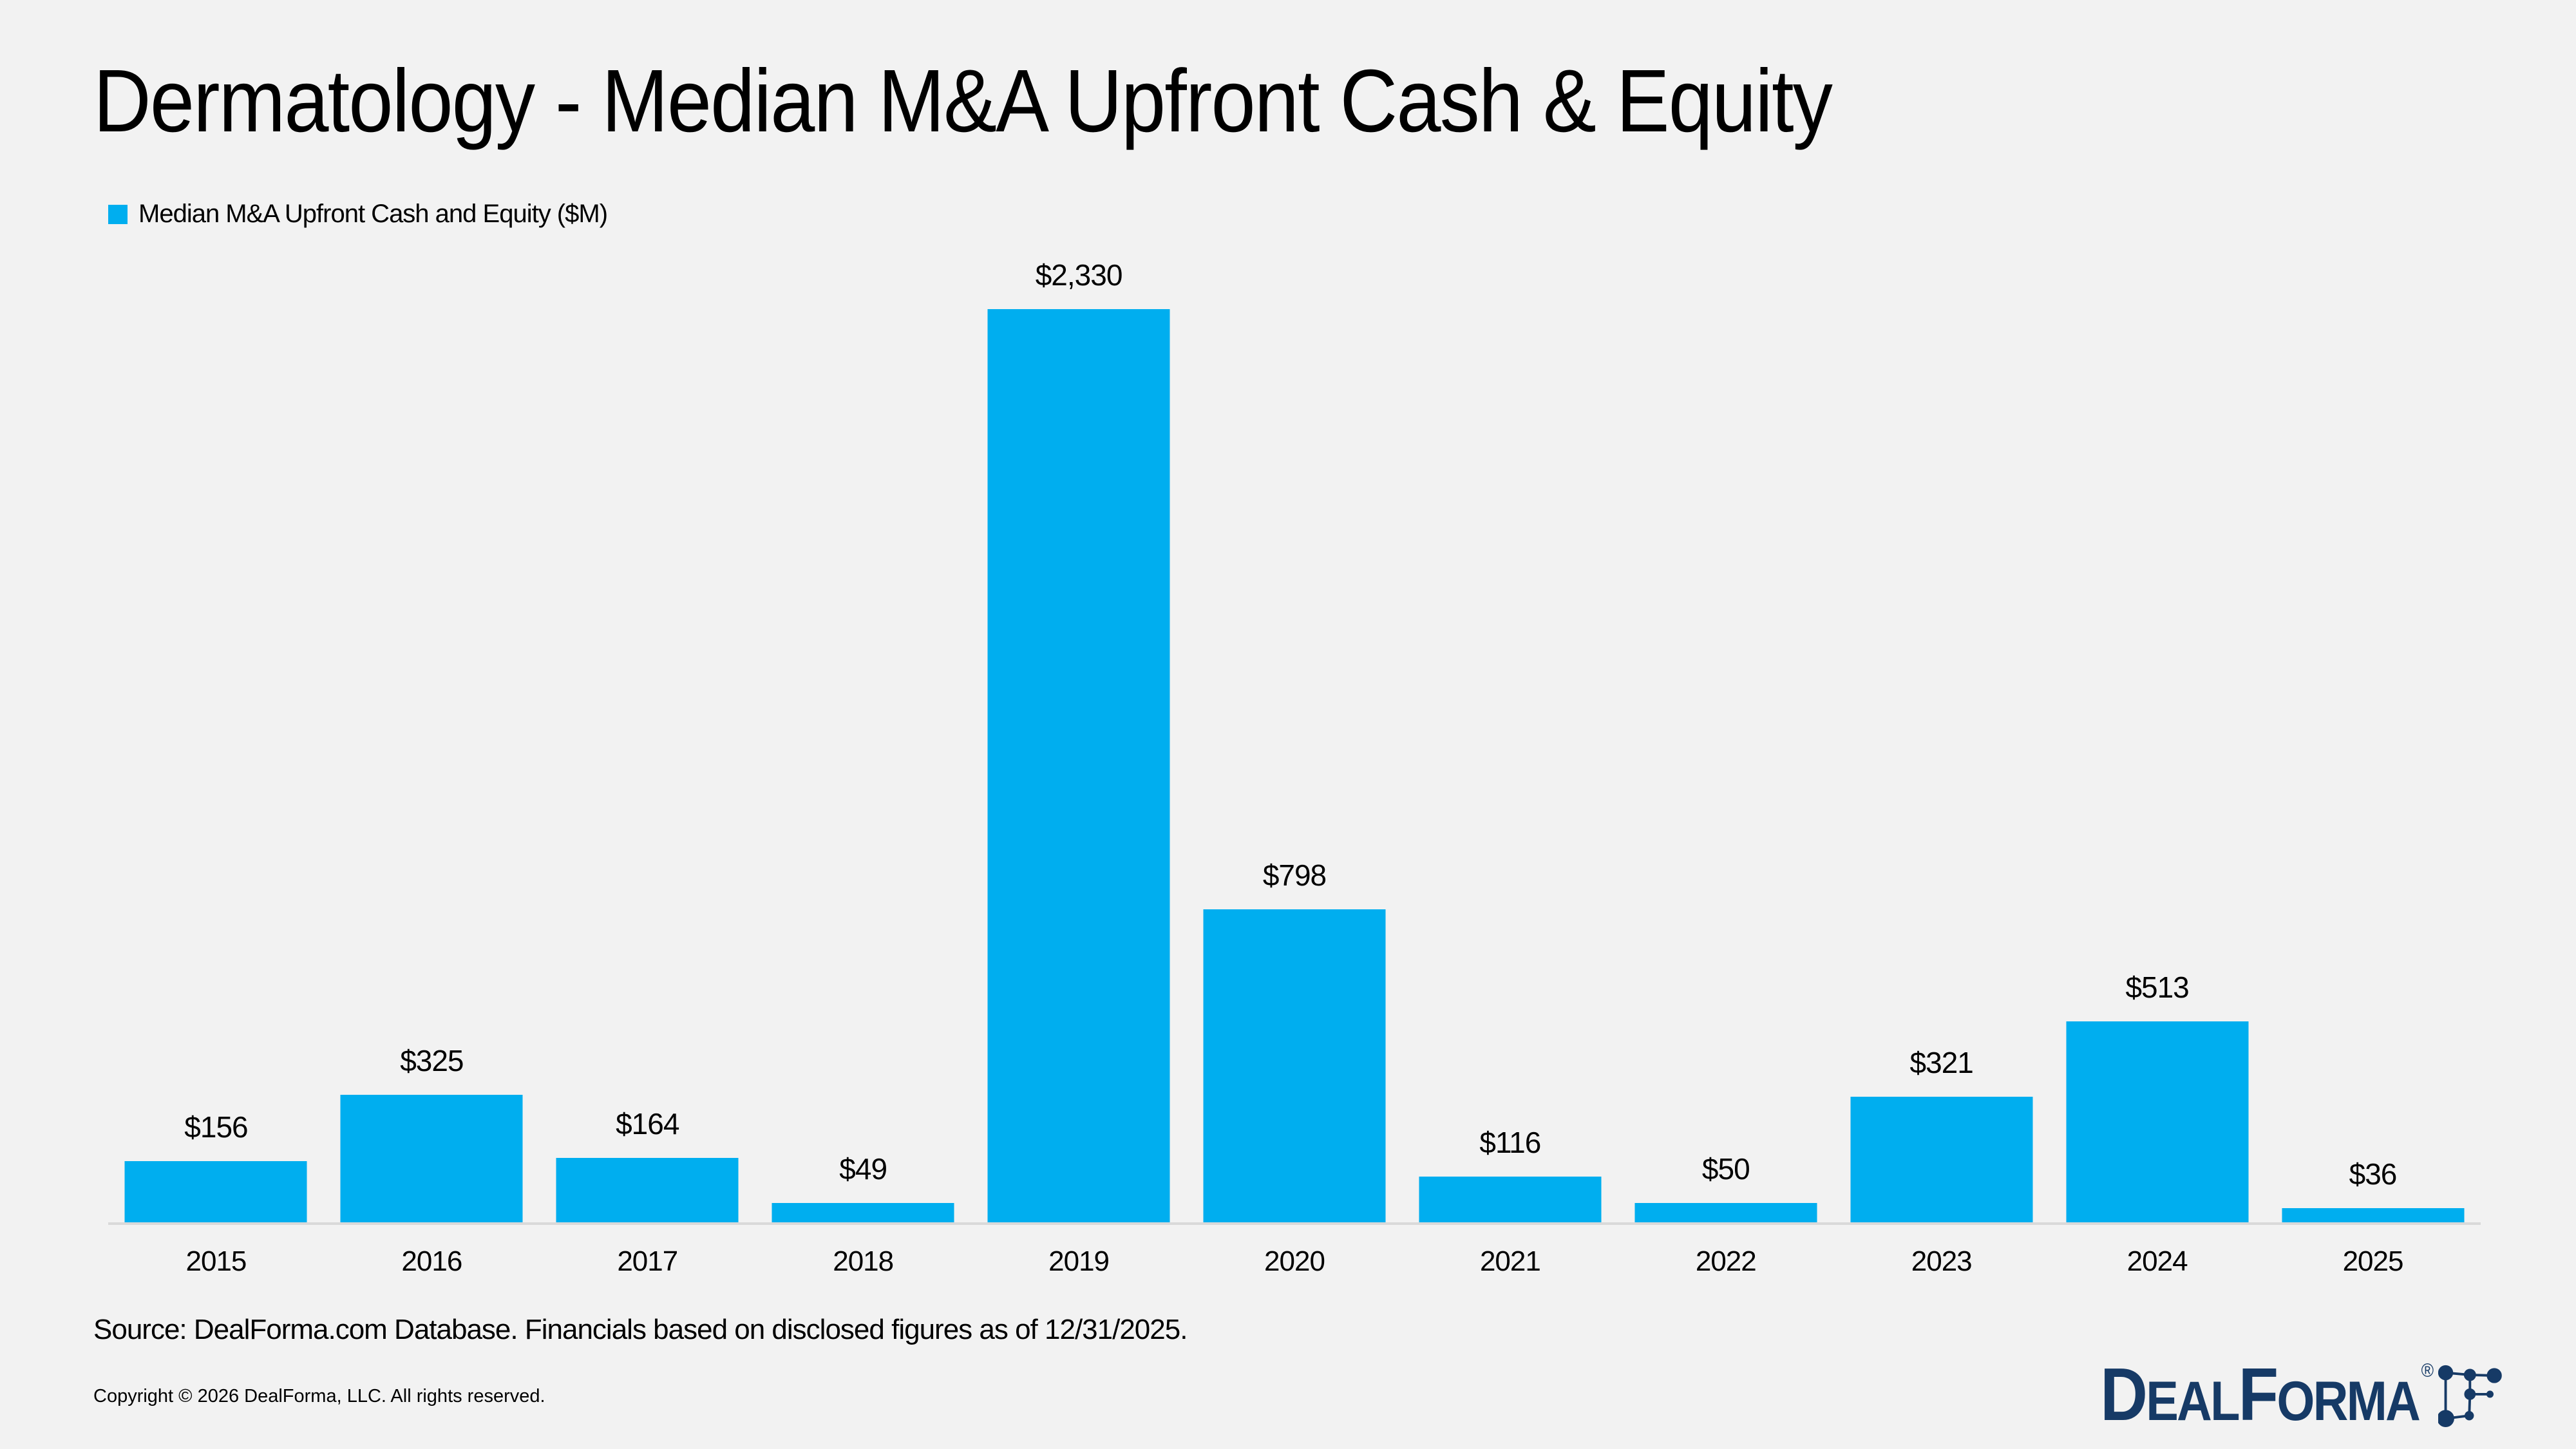  I want to click on bar-slot-2023: $321, so click(1941, 765).